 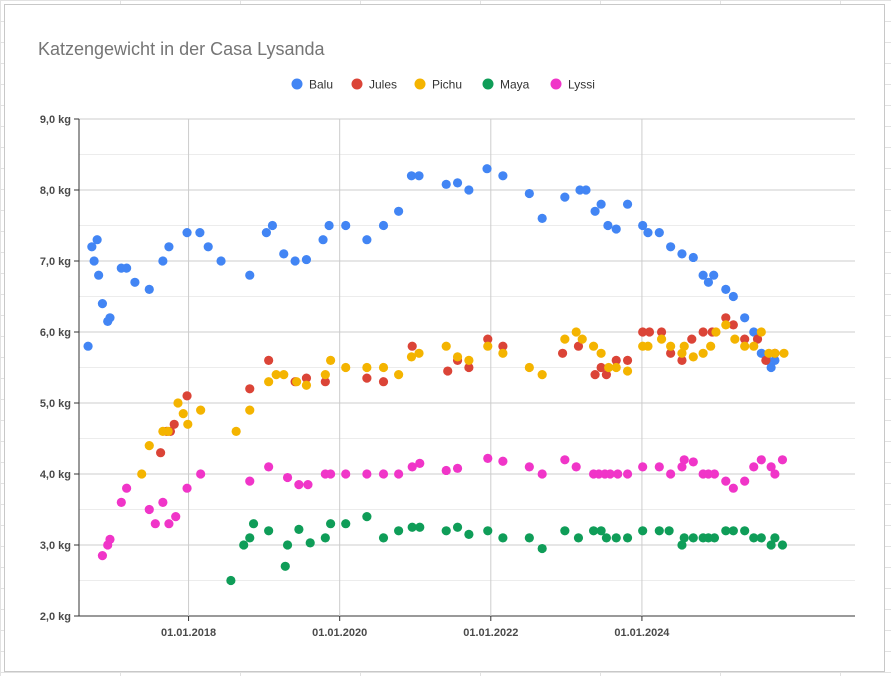 I want to click on y-tick-label: 6,0 kg, so click(x=55, y=333).